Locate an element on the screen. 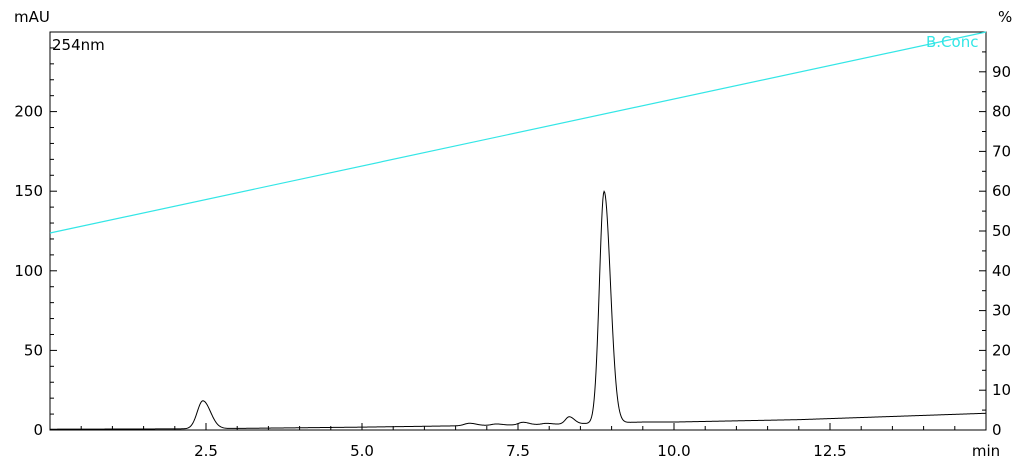 This screenshot has height=463, width=1020. y-right-tick-label: 80 is located at coordinates (1001, 112).